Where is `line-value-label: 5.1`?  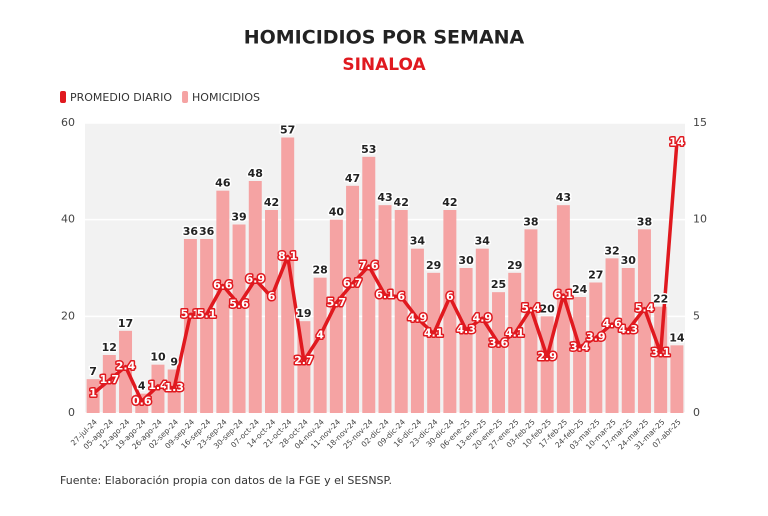 line-value-label: 5.1 is located at coordinates (207, 313).